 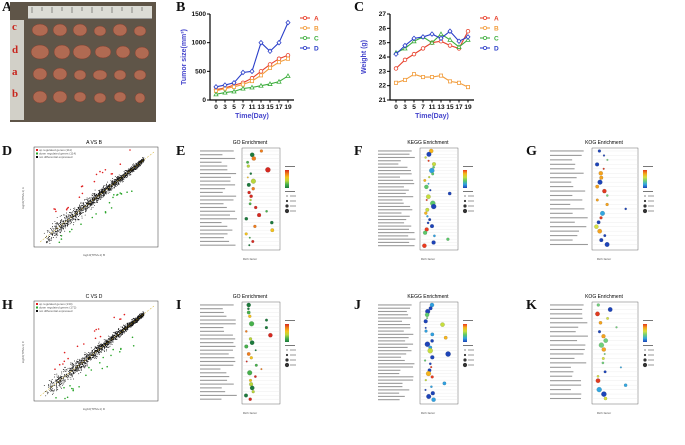 I want to click on tumor-size-ytick-label: 0, so click(x=204, y=100).